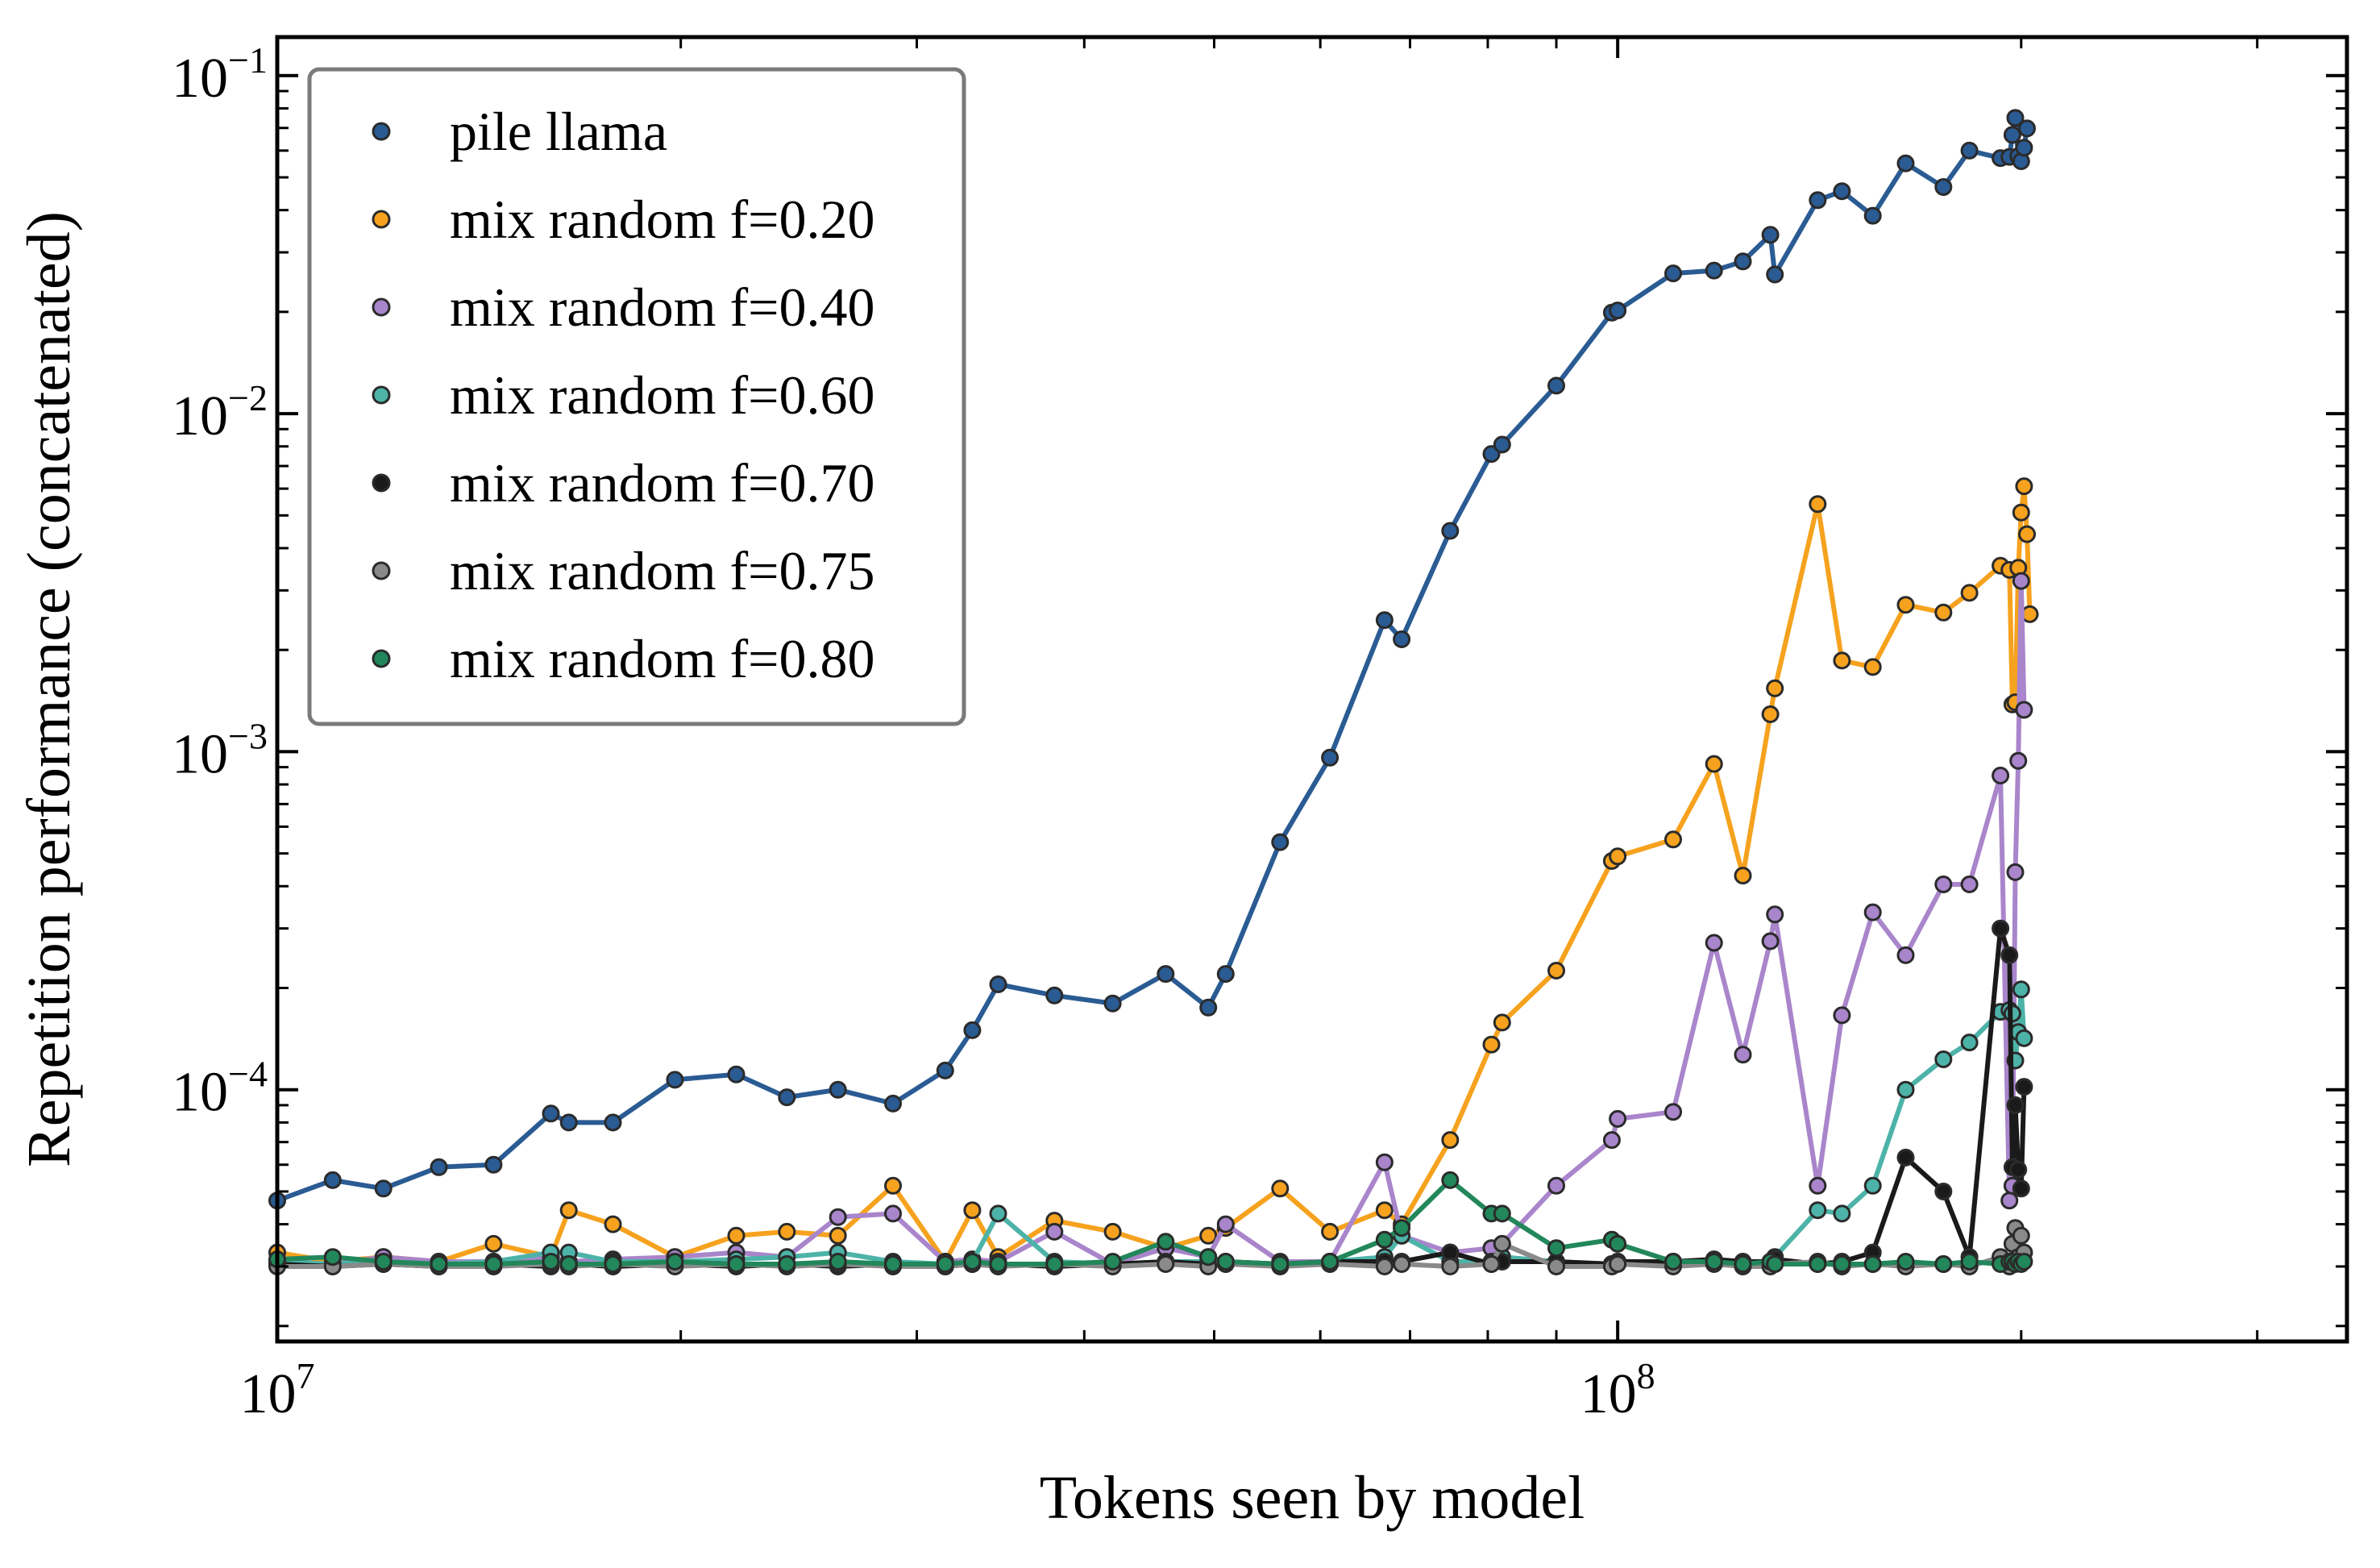 This screenshot has width=2380, height=1568. I want to click on legend-item: mix random f=0.40, so click(623, 307).